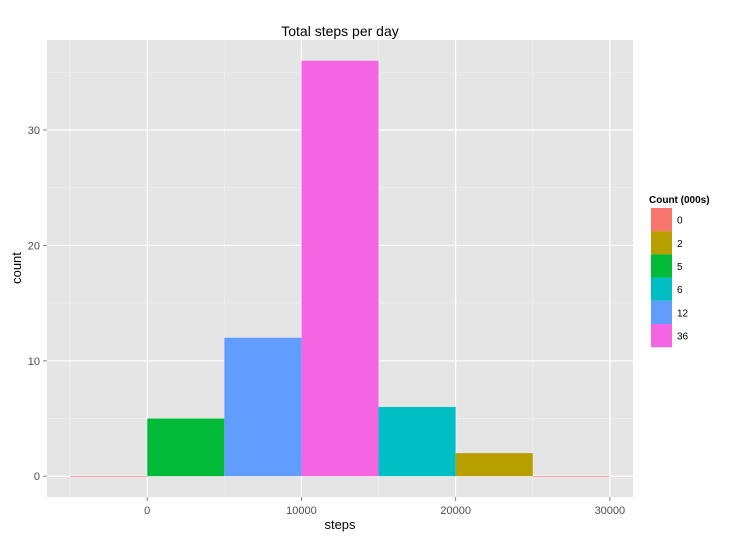 This screenshot has width=747, height=544. Describe the element at coordinates (340, 31) in the screenshot. I see `chart-title: Total steps per day` at that location.